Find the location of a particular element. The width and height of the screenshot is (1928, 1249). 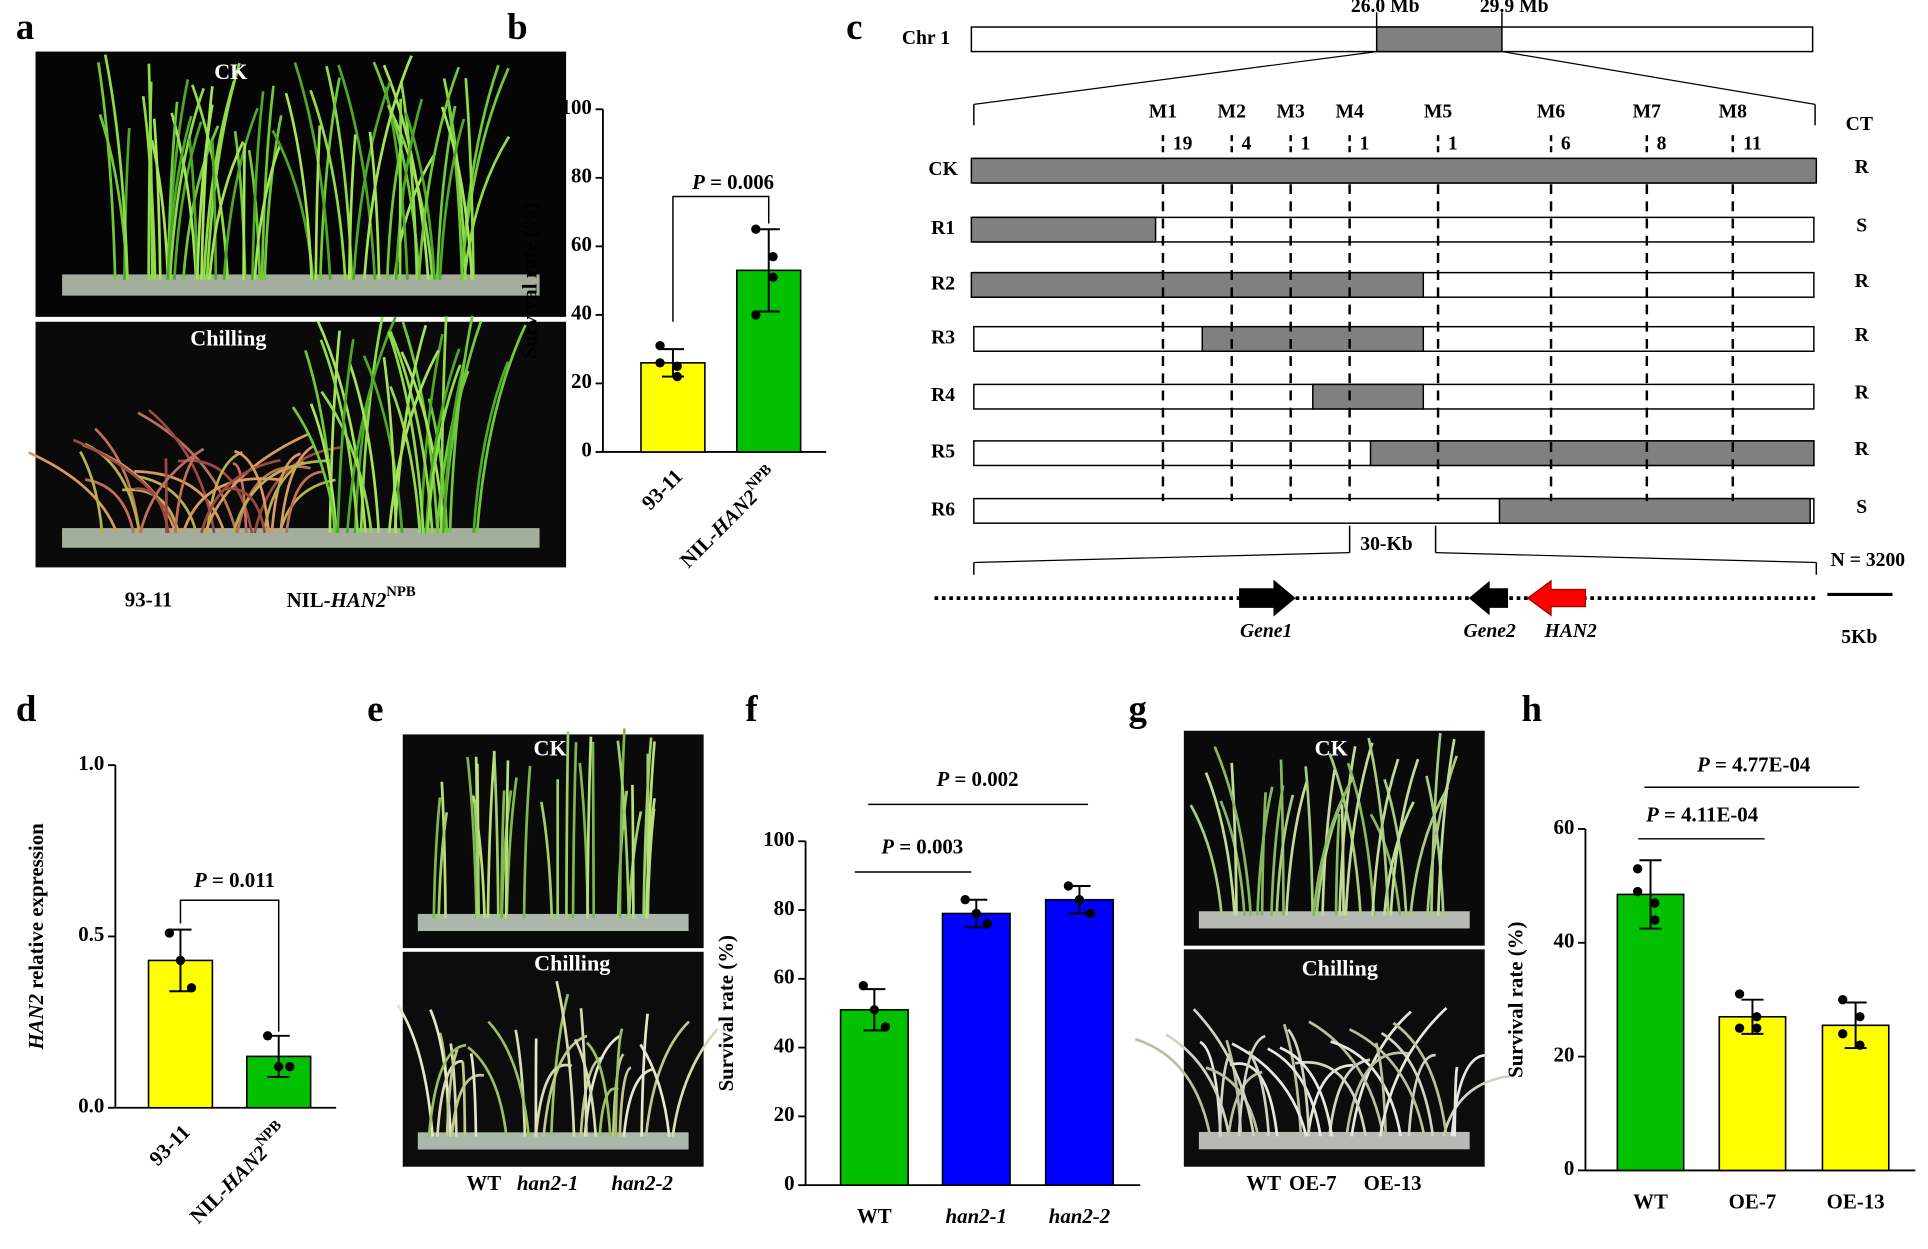

gene-label: Gene1 is located at coordinates (1266, 631).